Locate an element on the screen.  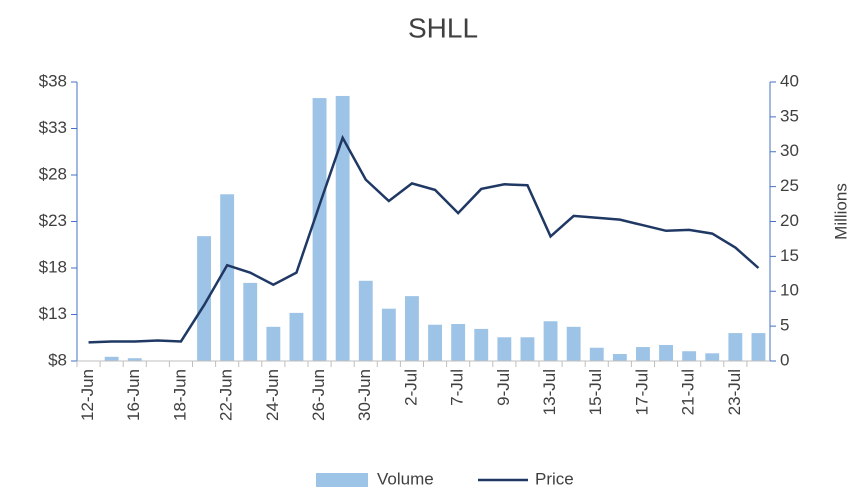
x-tick-label: 12-Jun is located at coordinates (87, 395).